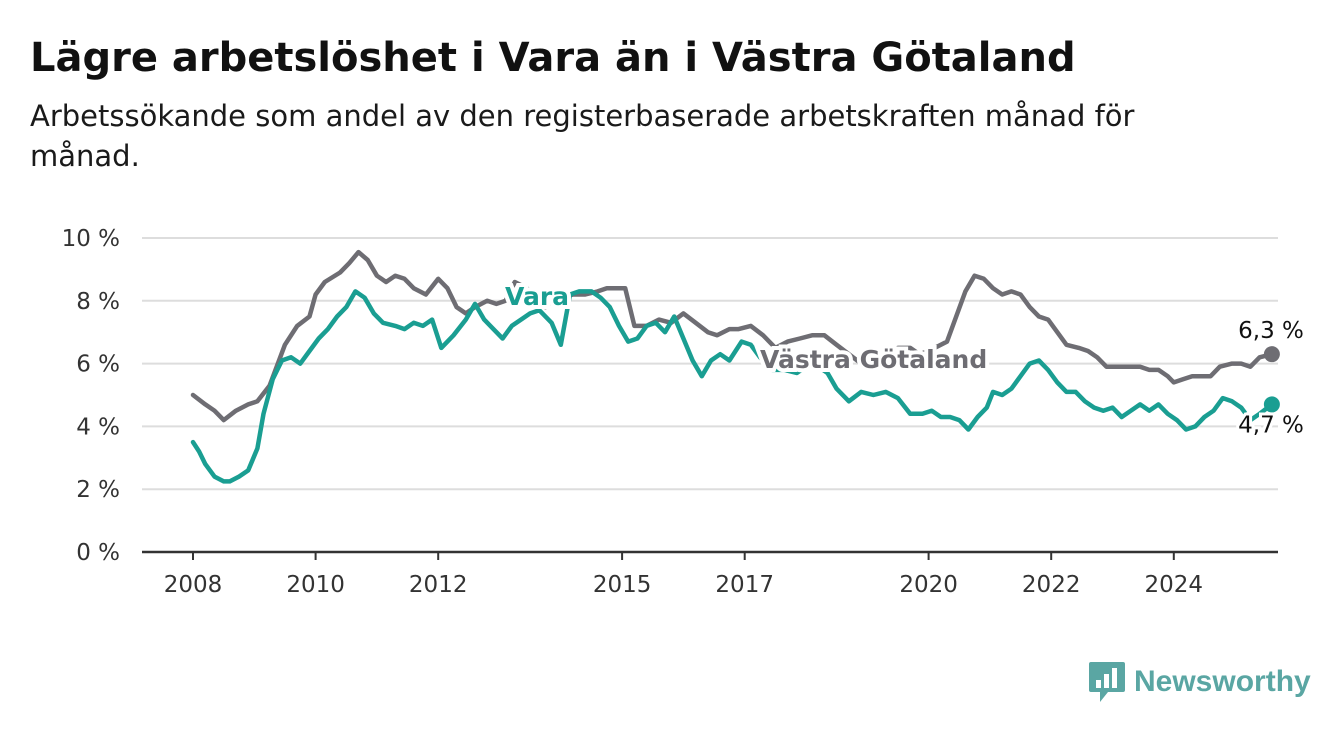 The height and width of the screenshot is (734, 1340). I want to click on x-tick-label: 2024, so click(1174, 585).